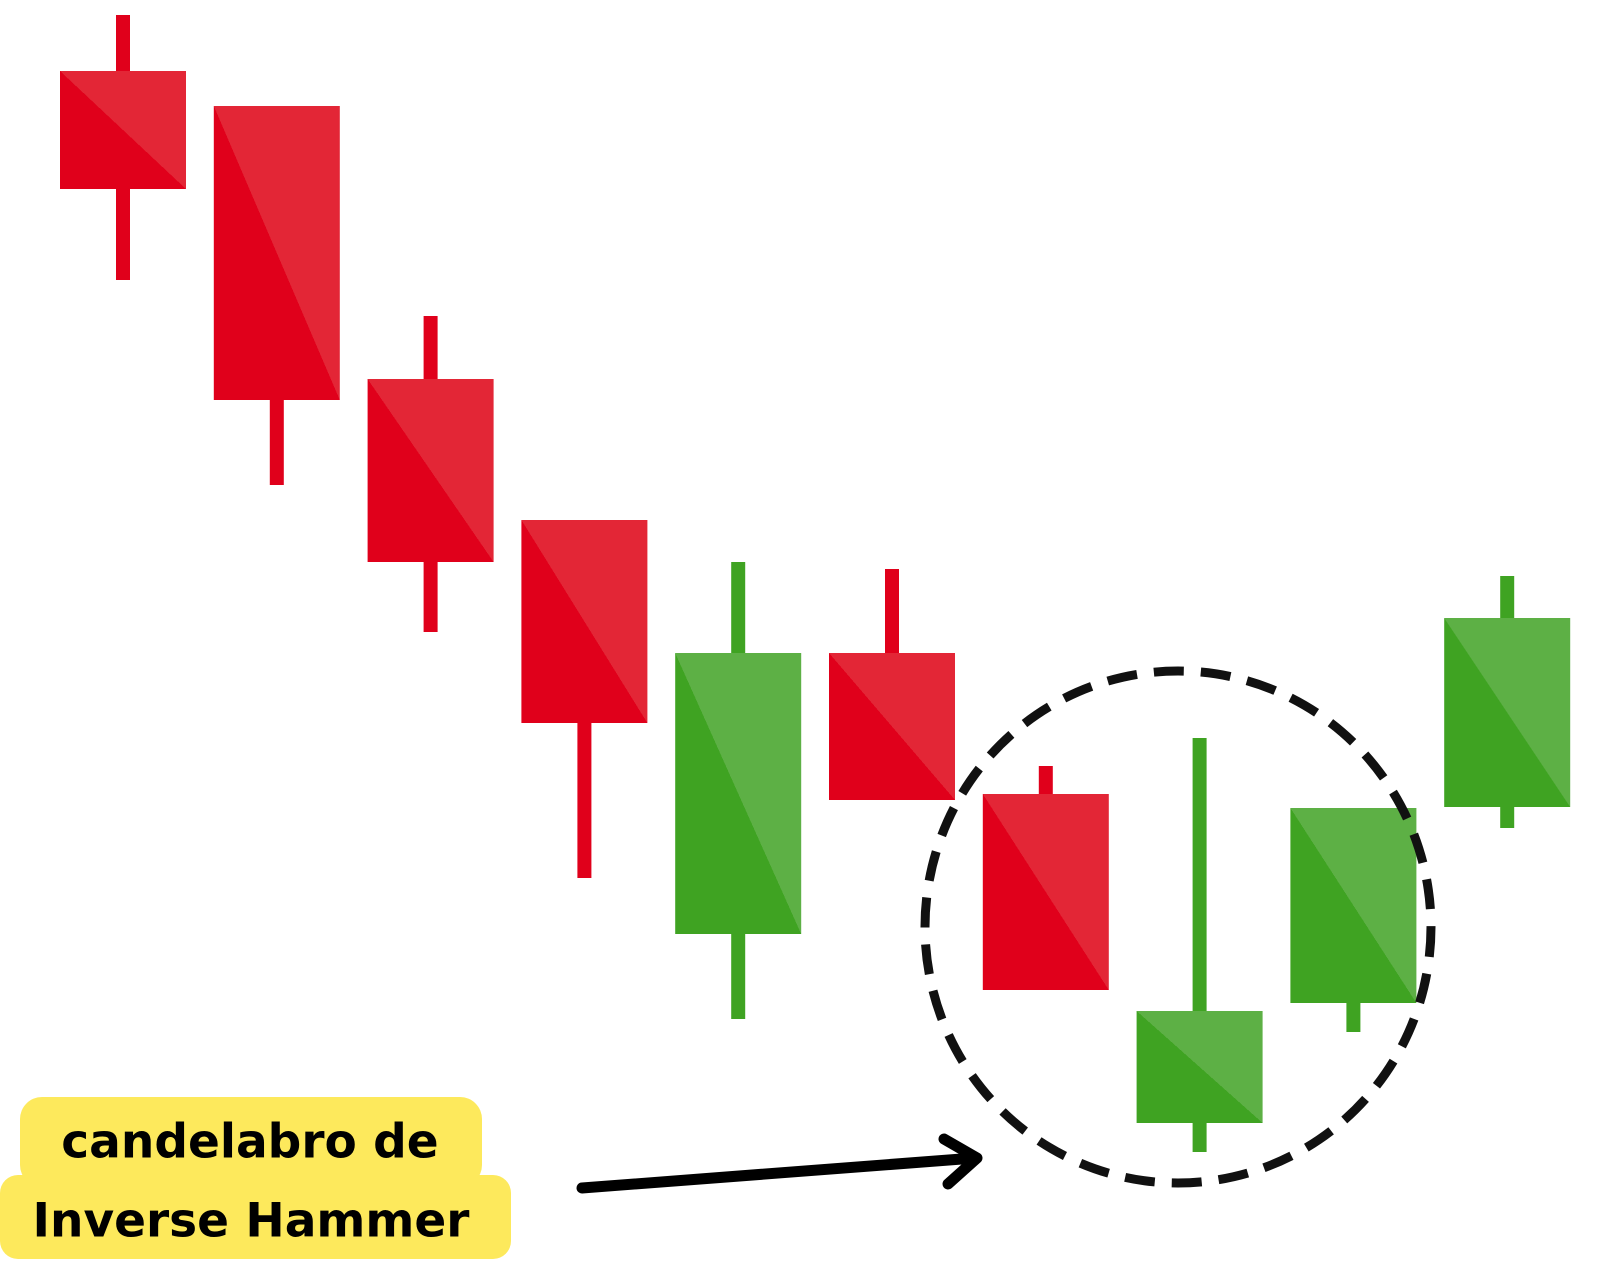 The width and height of the screenshot is (1601, 1285). What do you see at coordinates (1178, 927) in the screenshot?
I see `highlight-circle` at bounding box center [1178, 927].